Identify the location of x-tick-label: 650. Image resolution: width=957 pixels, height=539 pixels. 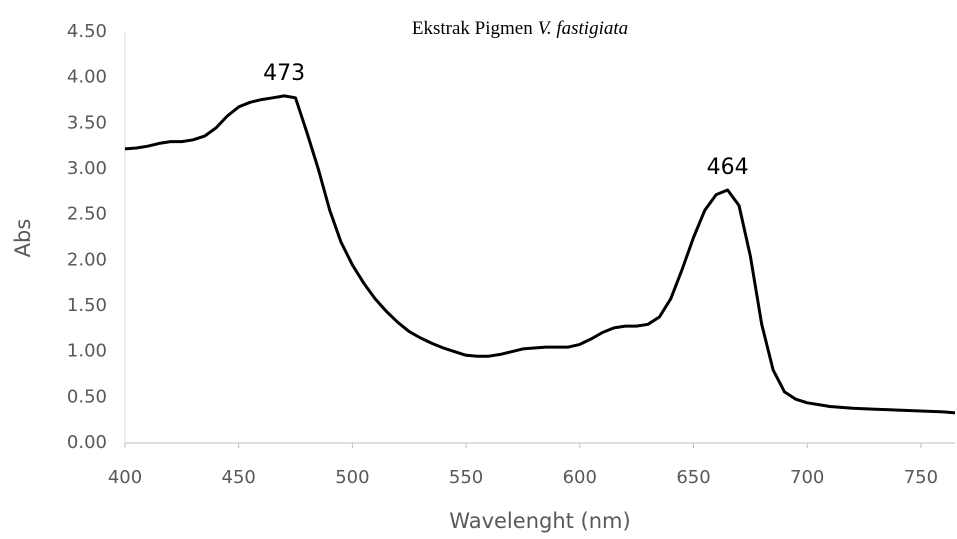
(693, 477).